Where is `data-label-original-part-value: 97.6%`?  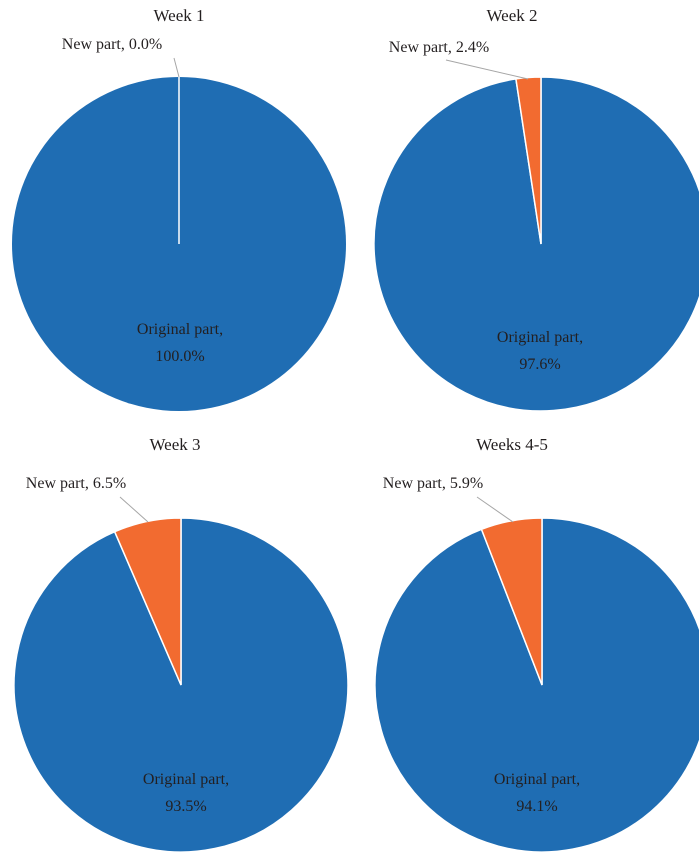 data-label-original-part-value: 97.6% is located at coordinates (539, 364).